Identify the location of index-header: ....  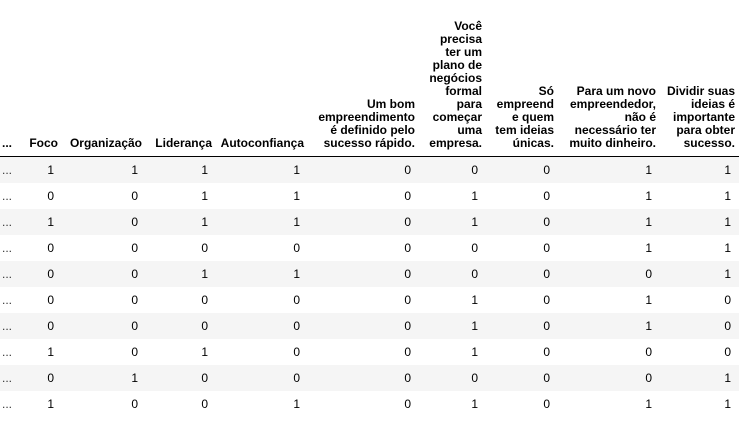
(10, 78).